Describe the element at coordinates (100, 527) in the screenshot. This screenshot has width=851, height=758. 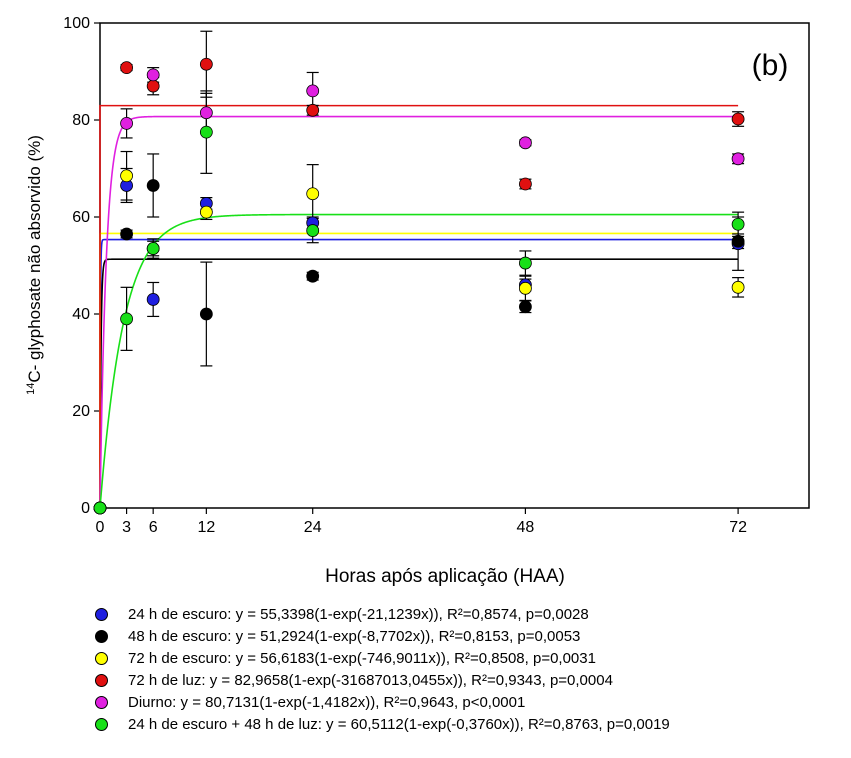
I see `x-tick-label: 0` at that location.